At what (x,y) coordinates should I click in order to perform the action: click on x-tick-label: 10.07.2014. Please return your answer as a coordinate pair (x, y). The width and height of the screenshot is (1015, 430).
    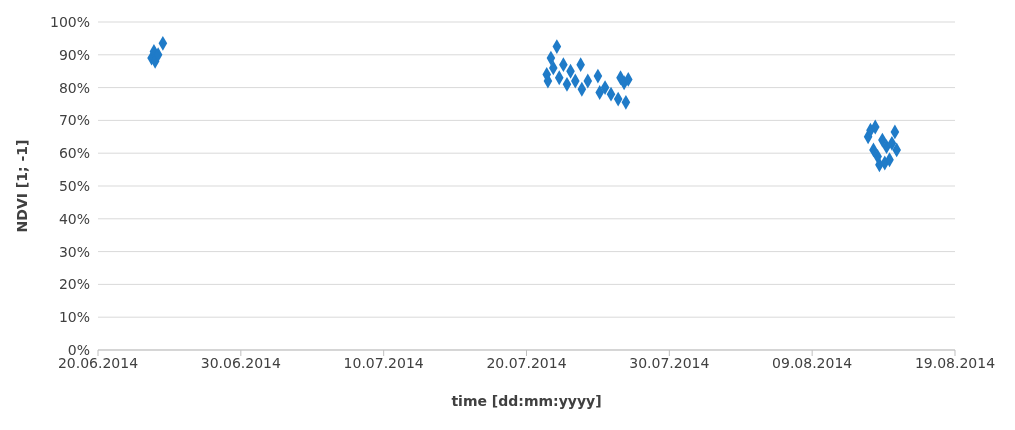
    Looking at the image, I should click on (383, 362).